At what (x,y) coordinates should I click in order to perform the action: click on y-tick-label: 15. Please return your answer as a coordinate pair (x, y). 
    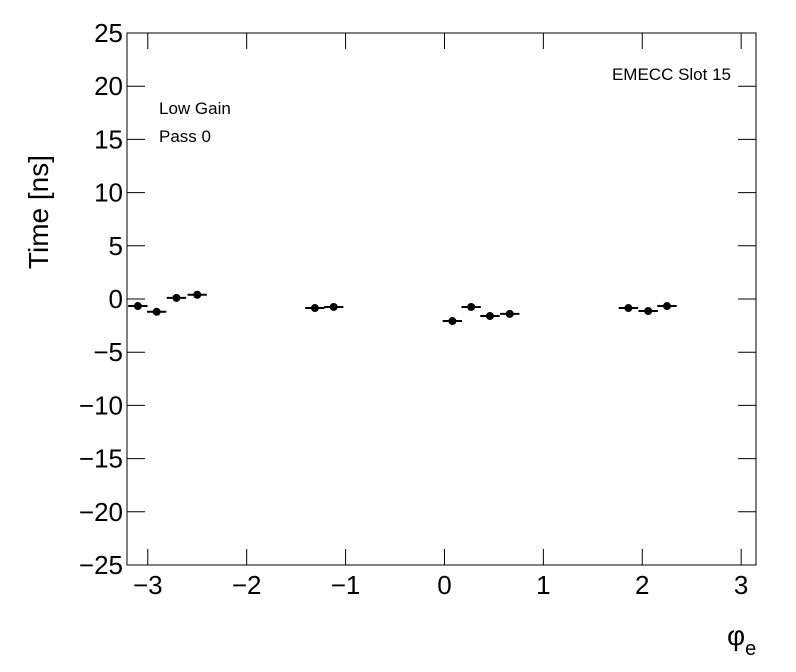
    Looking at the image, I should click on (108, 139).